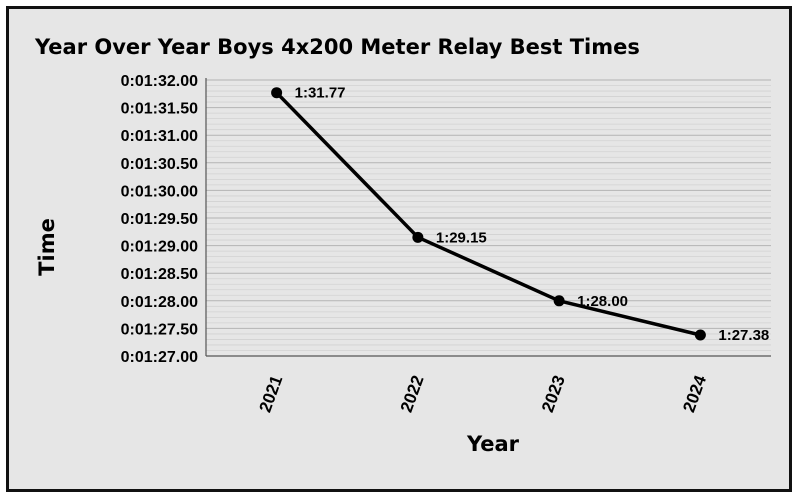  I want to click on y-tick-label: 0:01:28.50, so click(159, 274).